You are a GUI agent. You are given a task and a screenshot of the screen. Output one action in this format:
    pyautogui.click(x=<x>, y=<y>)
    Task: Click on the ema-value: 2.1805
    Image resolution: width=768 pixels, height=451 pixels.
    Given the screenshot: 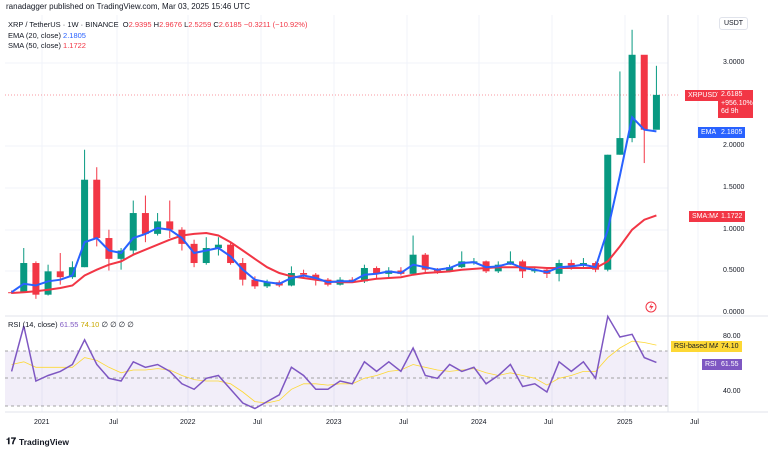 What is the action you would take?
    pyautogui.click(x=74, y=35)
    